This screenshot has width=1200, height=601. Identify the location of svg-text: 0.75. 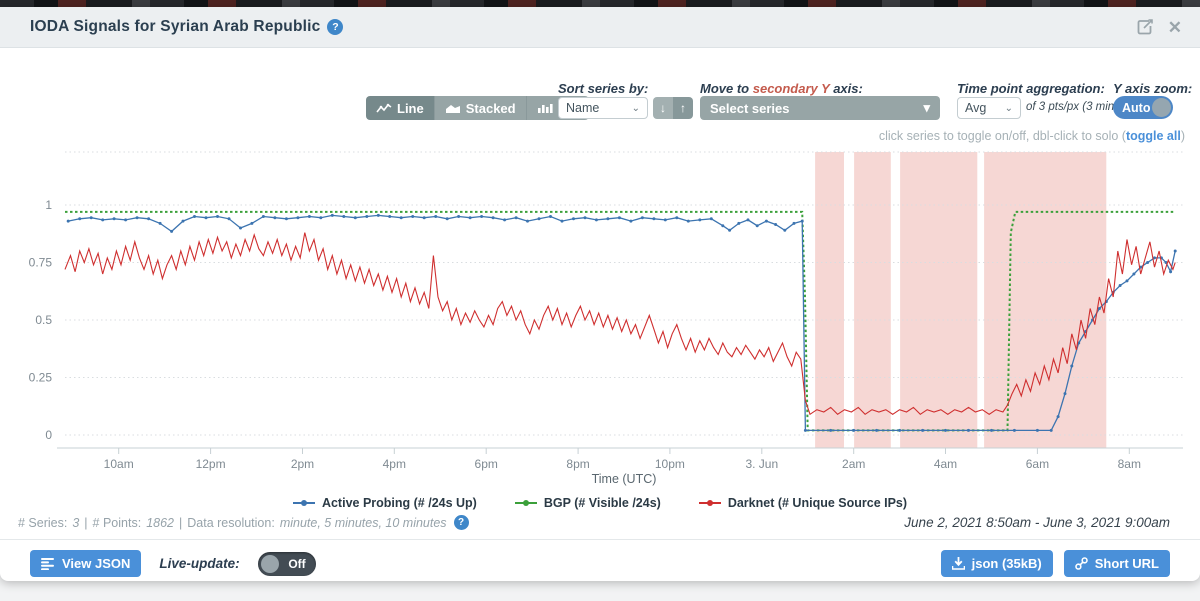
(41, 263).